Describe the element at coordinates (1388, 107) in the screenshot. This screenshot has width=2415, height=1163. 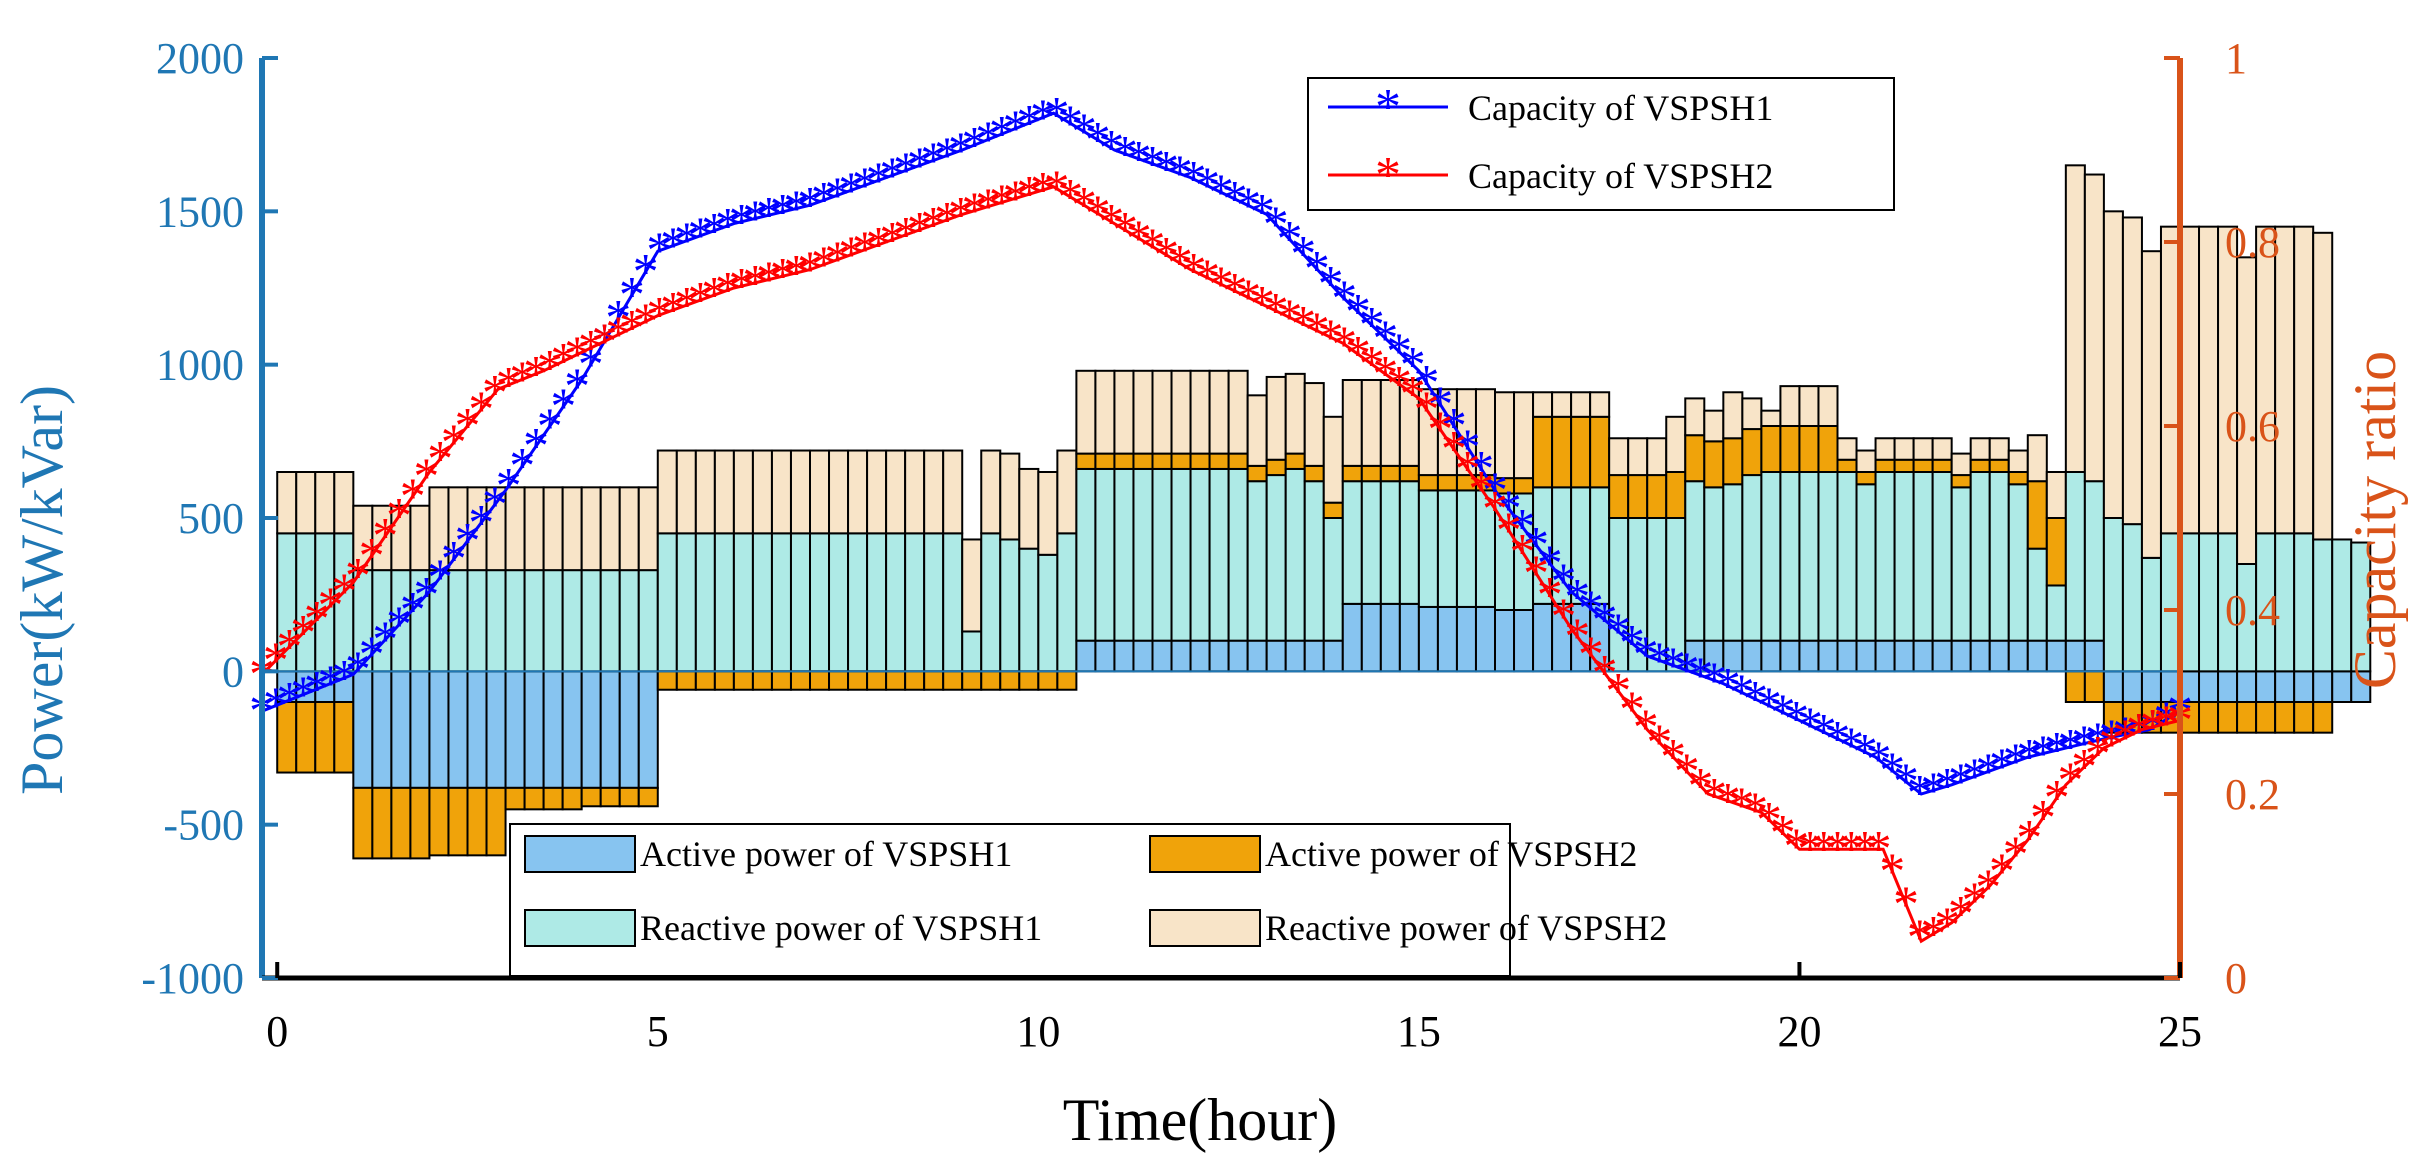
I see `legend-marker-1: *` at that location.